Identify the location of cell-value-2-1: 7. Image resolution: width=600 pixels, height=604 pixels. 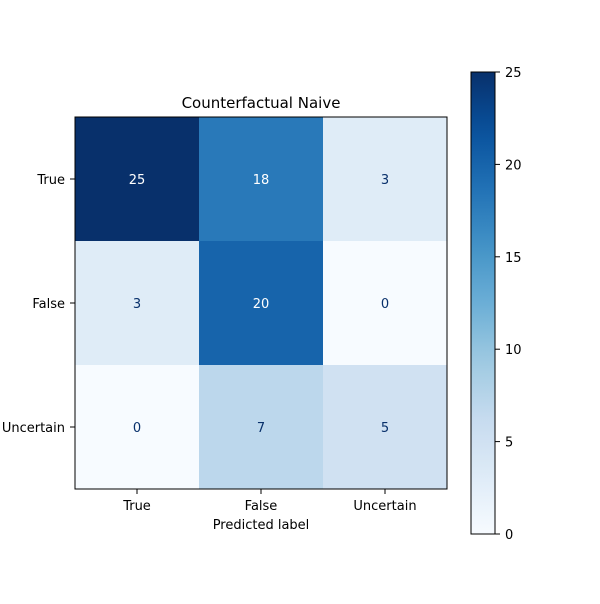
(261, 428).